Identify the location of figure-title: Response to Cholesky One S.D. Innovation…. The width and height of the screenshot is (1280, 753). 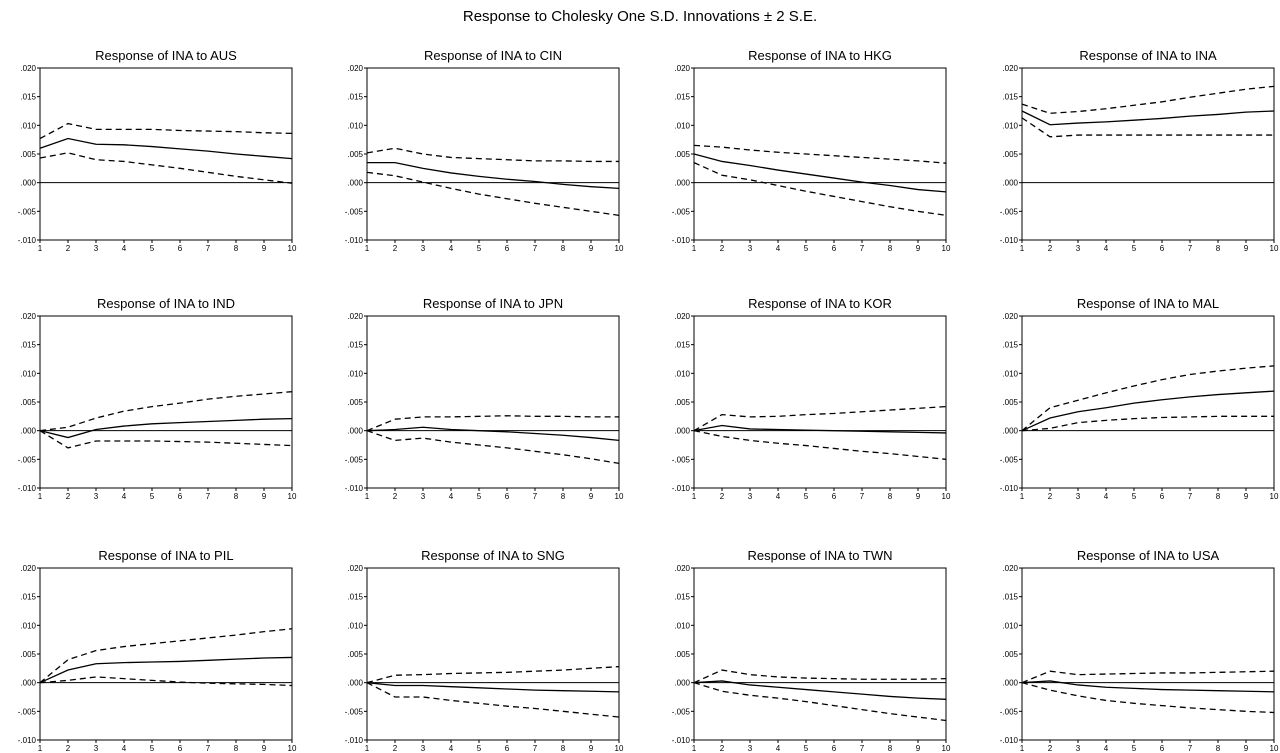
(640, 16).